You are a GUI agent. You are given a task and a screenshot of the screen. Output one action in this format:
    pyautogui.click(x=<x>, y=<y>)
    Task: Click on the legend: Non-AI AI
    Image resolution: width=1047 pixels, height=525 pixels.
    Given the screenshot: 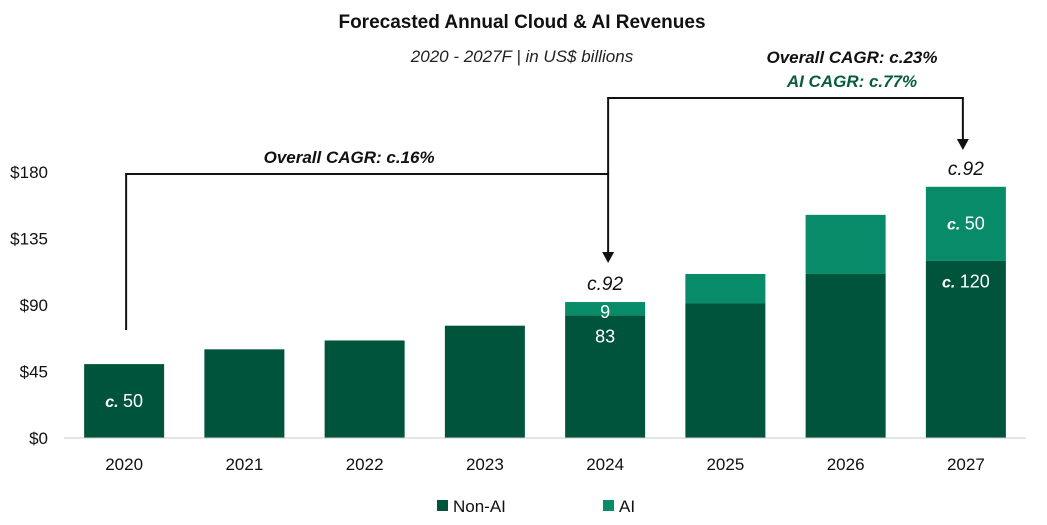 What is the action you would take?
    pyautogui.click(x=536, y=506)
    